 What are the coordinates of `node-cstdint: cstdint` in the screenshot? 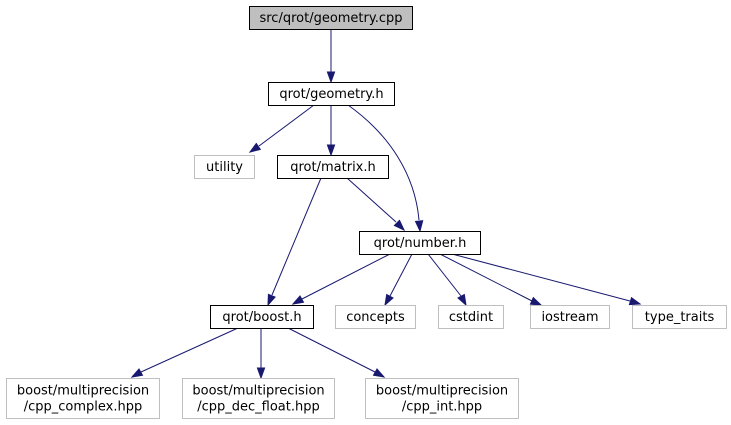 It's located at (471, 317).